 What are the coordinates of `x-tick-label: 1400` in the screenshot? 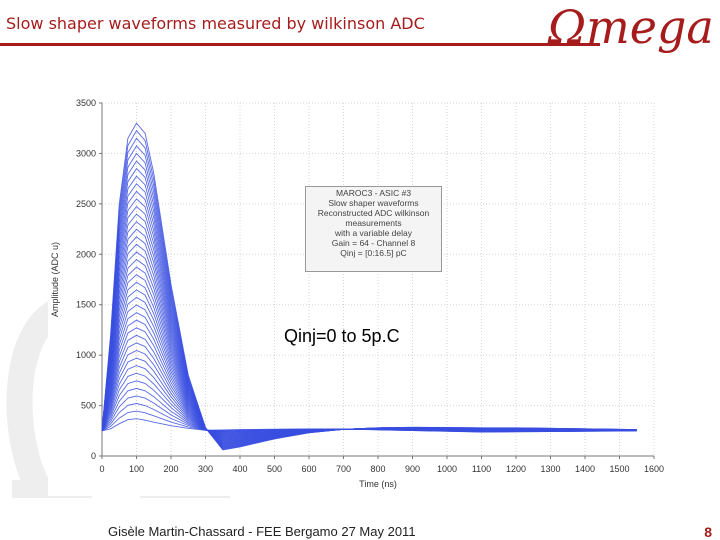 It's located at (585, 469).